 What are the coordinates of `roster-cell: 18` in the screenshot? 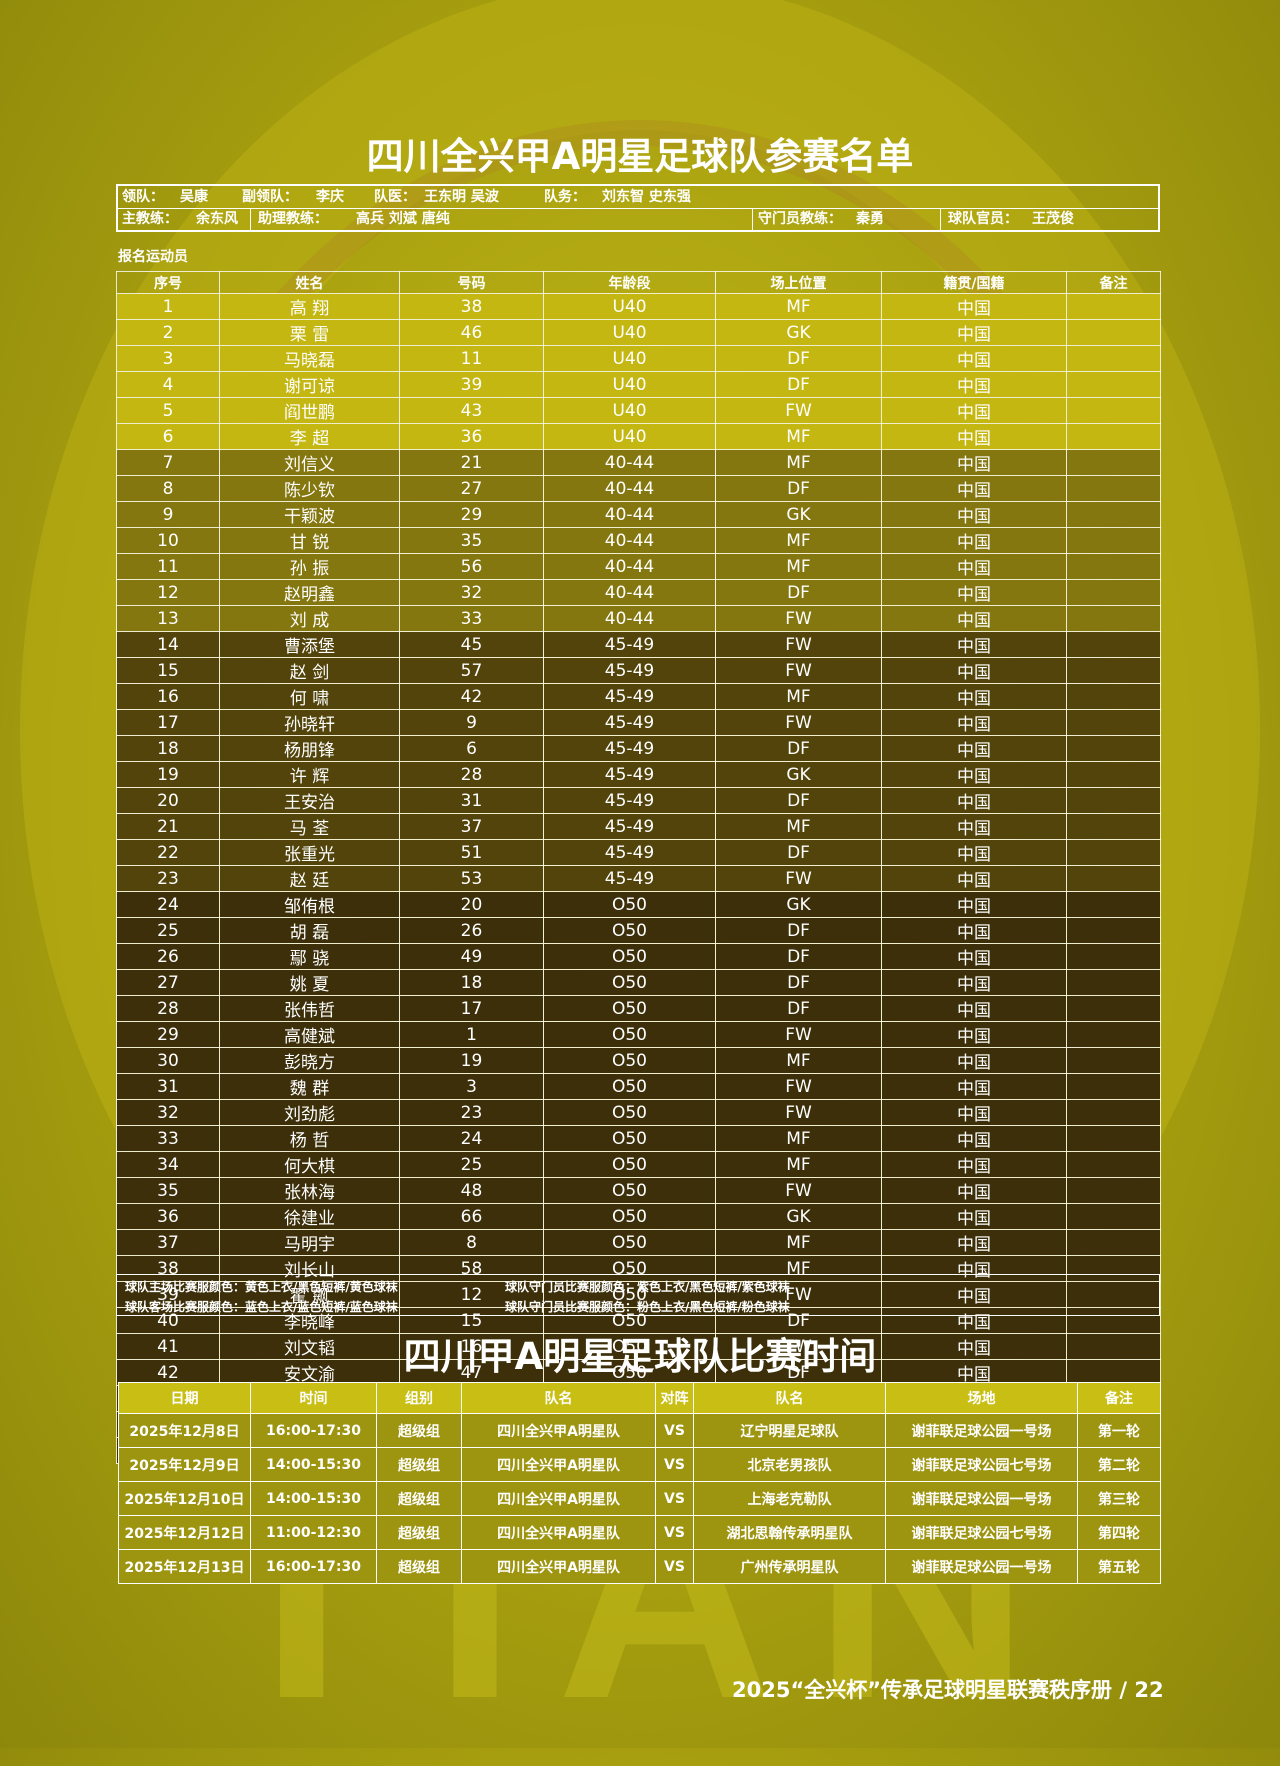 It's located at (471, 982).